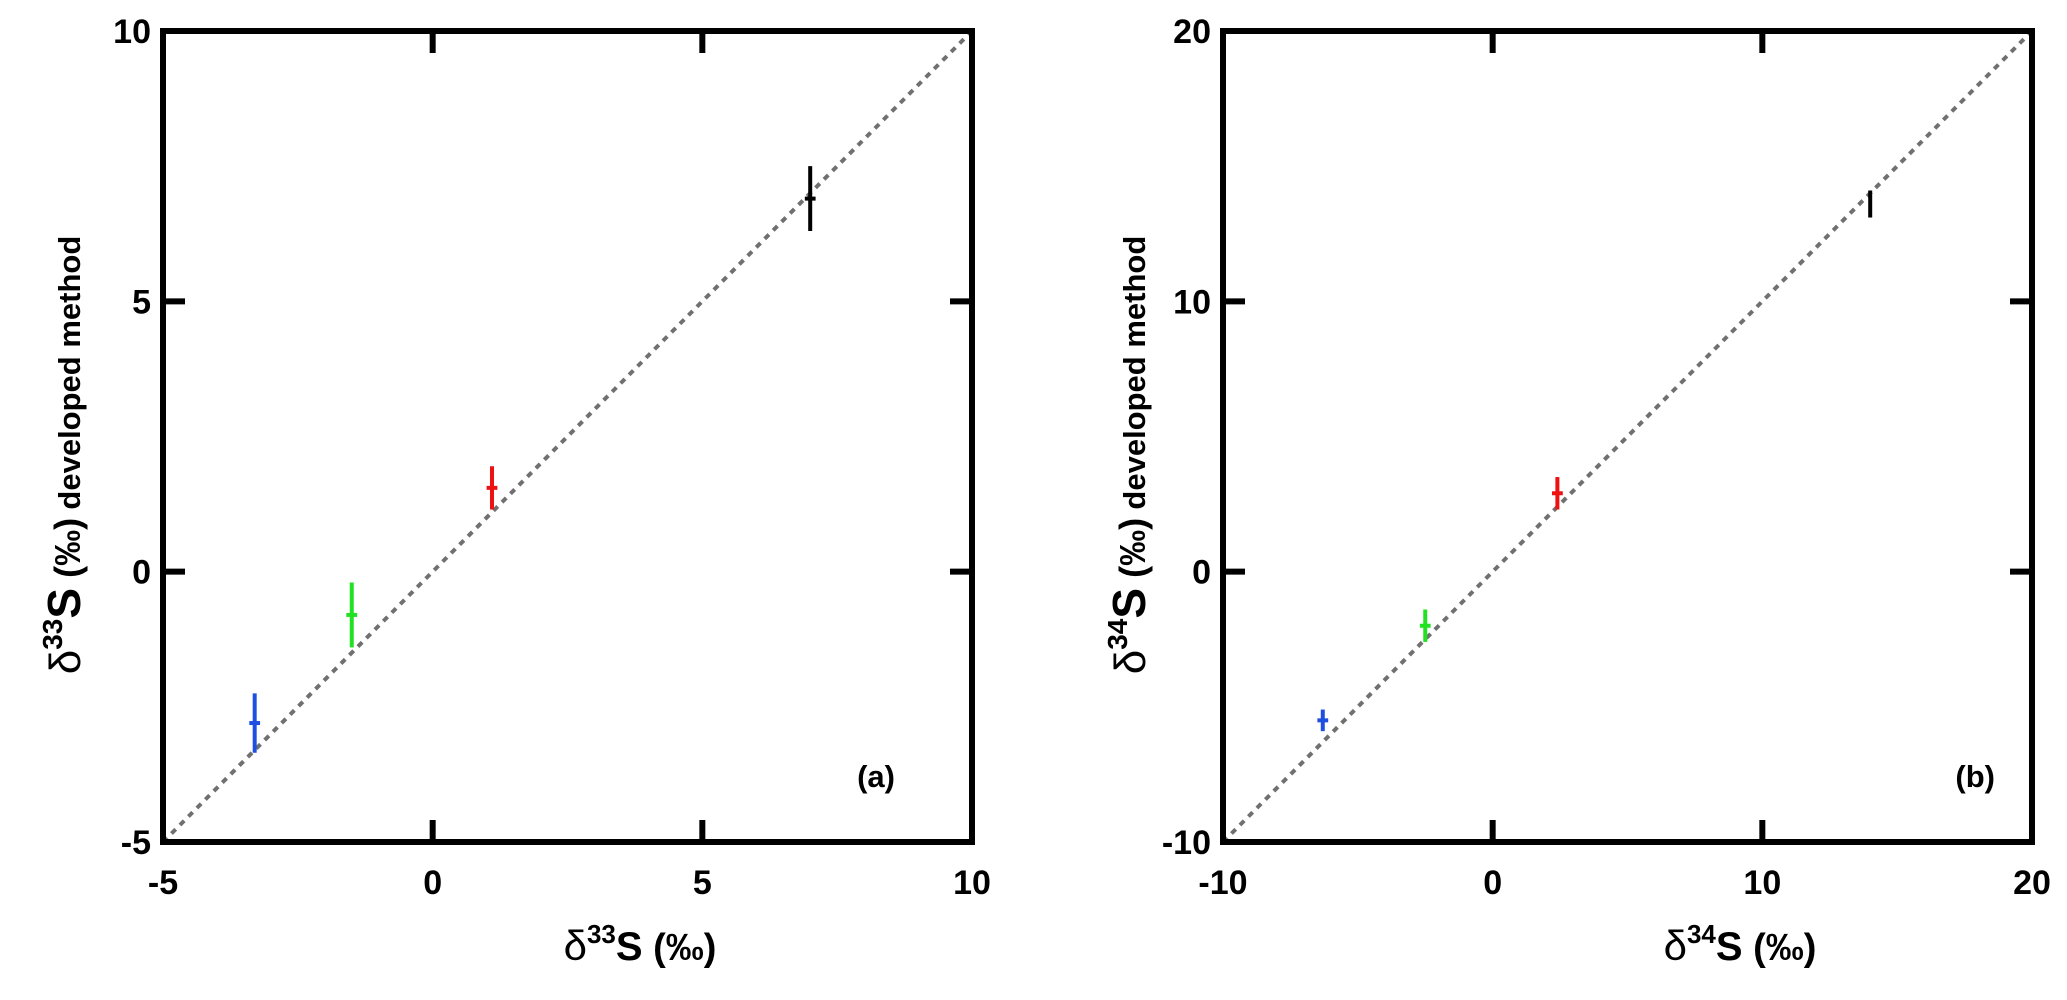 The height and width of the screenshot is (1000, 2067). I want to click on y-tick-label: 5, so click(141, 302).